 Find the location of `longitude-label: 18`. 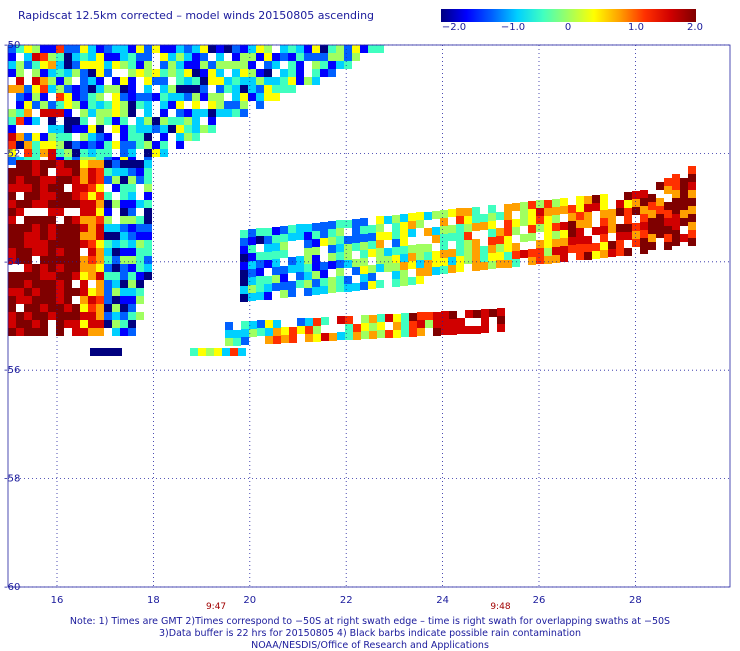

longitude-label: 18 is located at coordinates (153, 600).